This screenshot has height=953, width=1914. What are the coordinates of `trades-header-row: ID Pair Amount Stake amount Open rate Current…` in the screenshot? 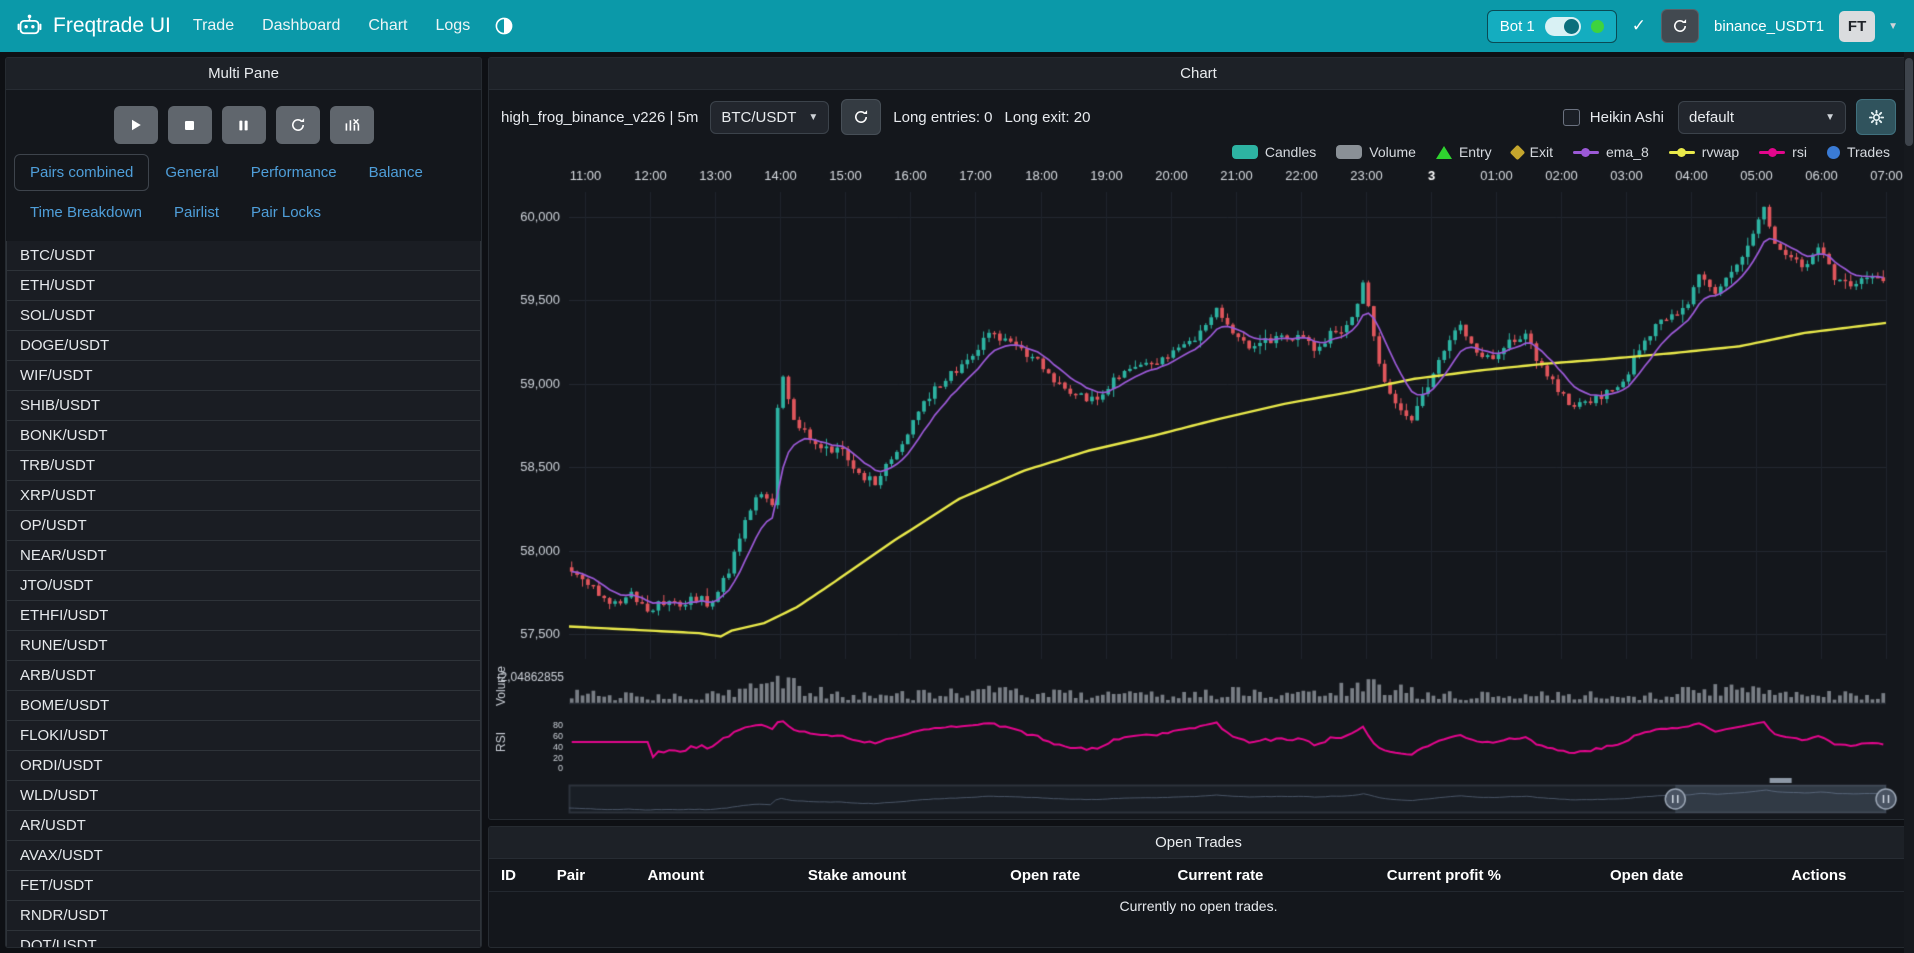 It's located at (1198, 875).